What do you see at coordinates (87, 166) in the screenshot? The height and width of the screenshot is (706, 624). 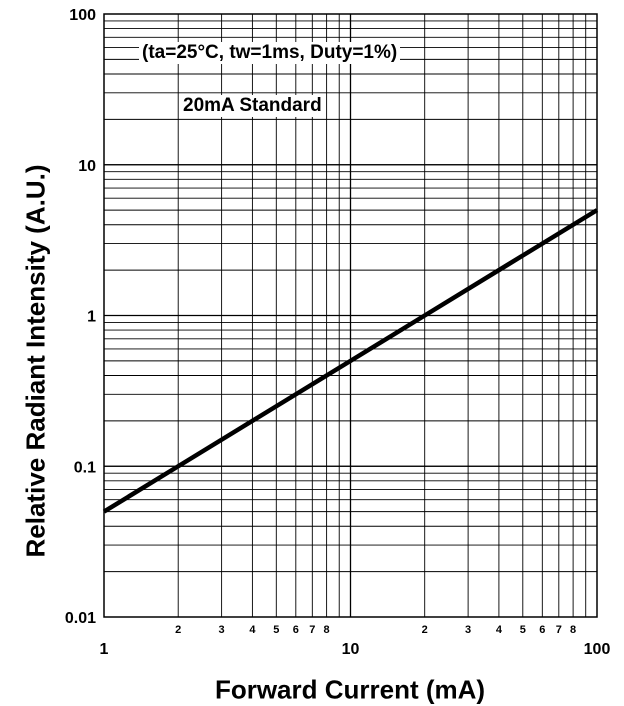 I see `y-tick-label: 10` at bounding box center [87, 166].